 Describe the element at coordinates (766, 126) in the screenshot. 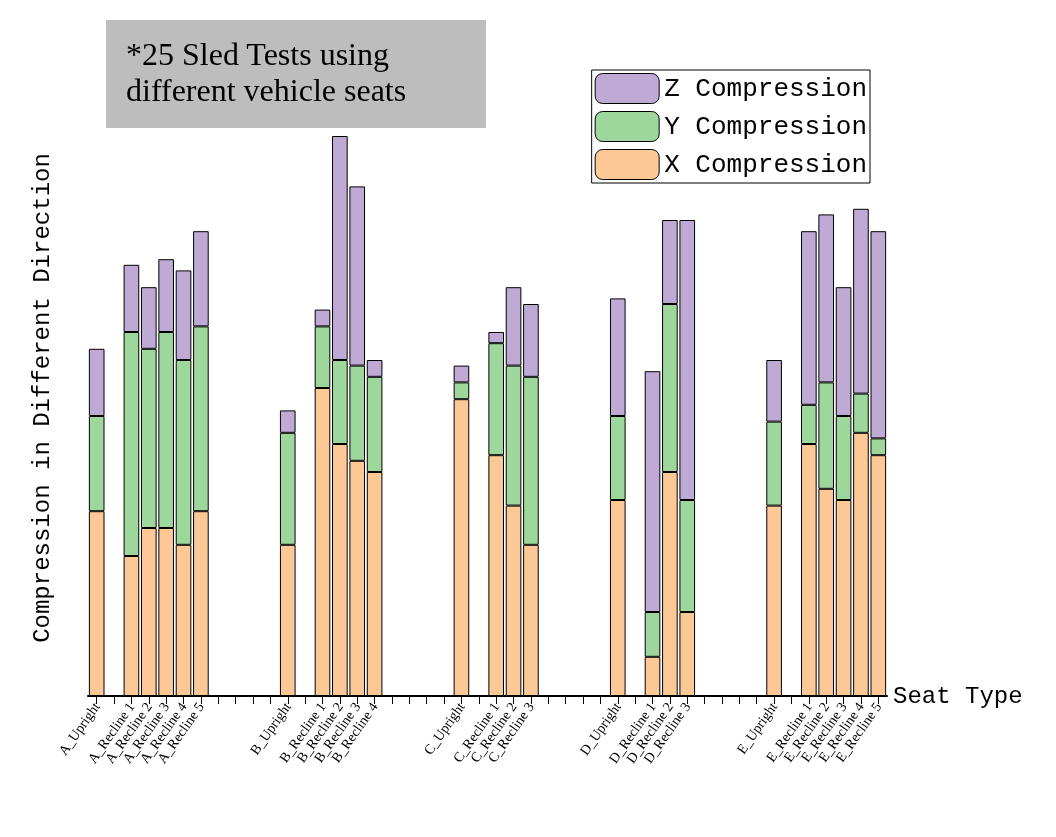

I see `legend-label: Y Compression` at that location.